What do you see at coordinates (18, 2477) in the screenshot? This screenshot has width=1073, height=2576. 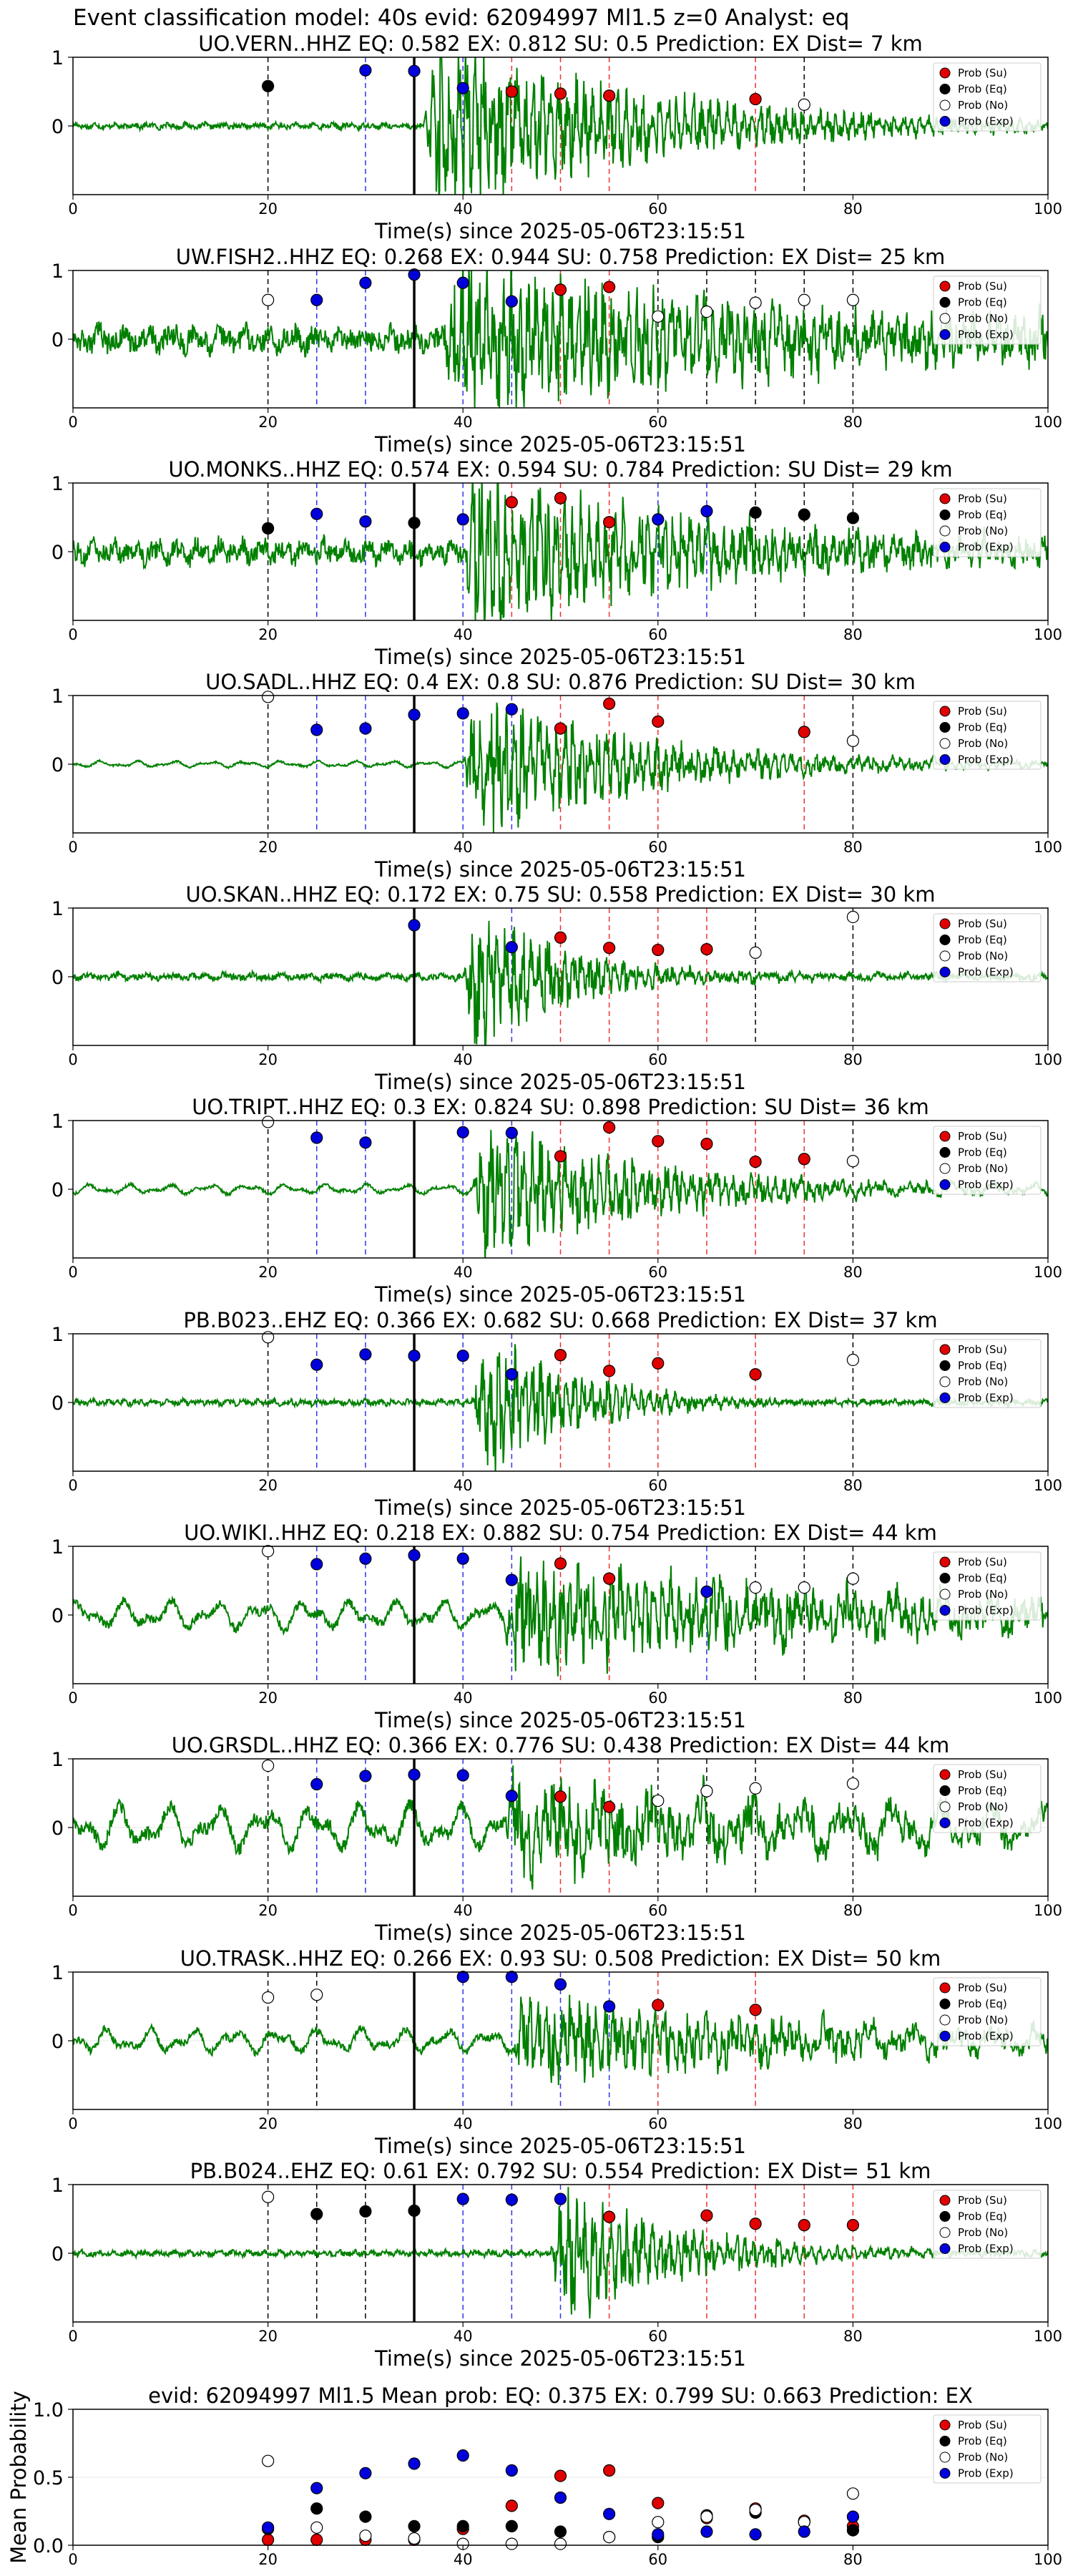 I see `y-axis-label: Mean Probability` at bounding box center [18, 2477].